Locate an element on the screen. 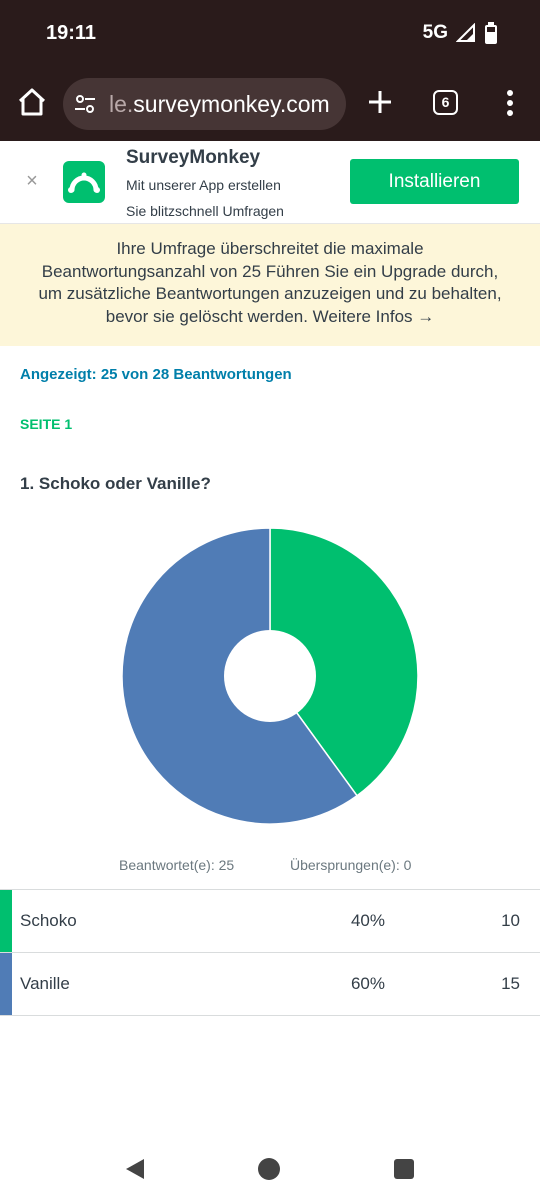  donut-chart is located at coordinates (270, 676).